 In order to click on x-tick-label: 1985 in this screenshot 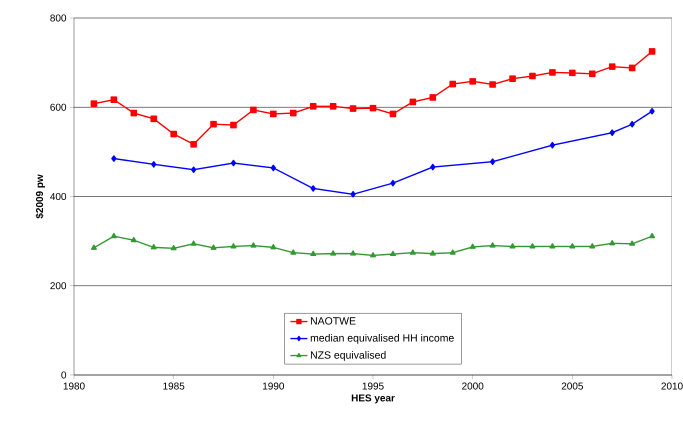, I will do `click(173, 386)`.